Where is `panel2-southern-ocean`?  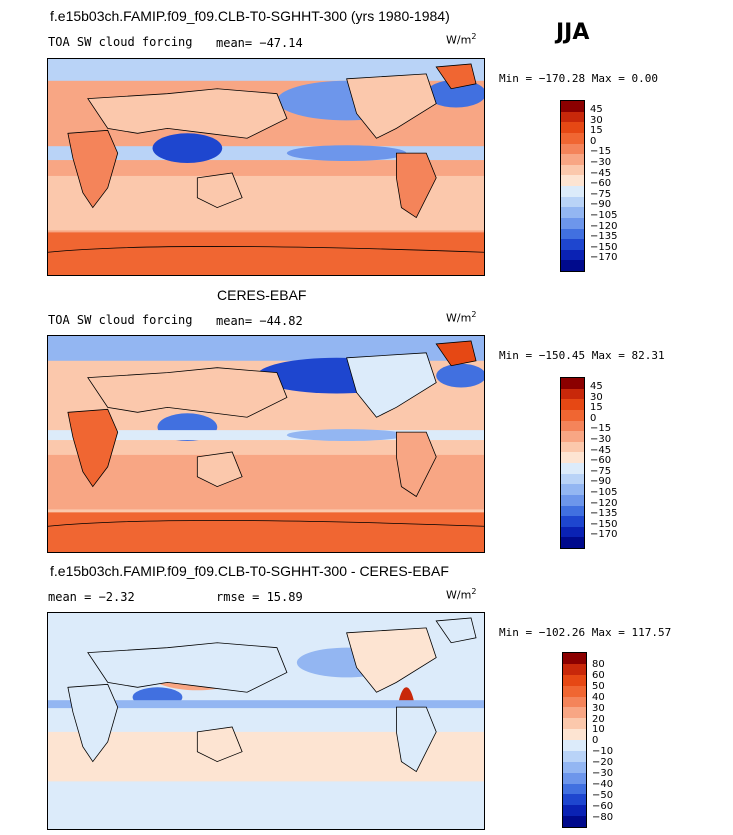 panel2-southern-ocean is located at coordinates (266, 532).